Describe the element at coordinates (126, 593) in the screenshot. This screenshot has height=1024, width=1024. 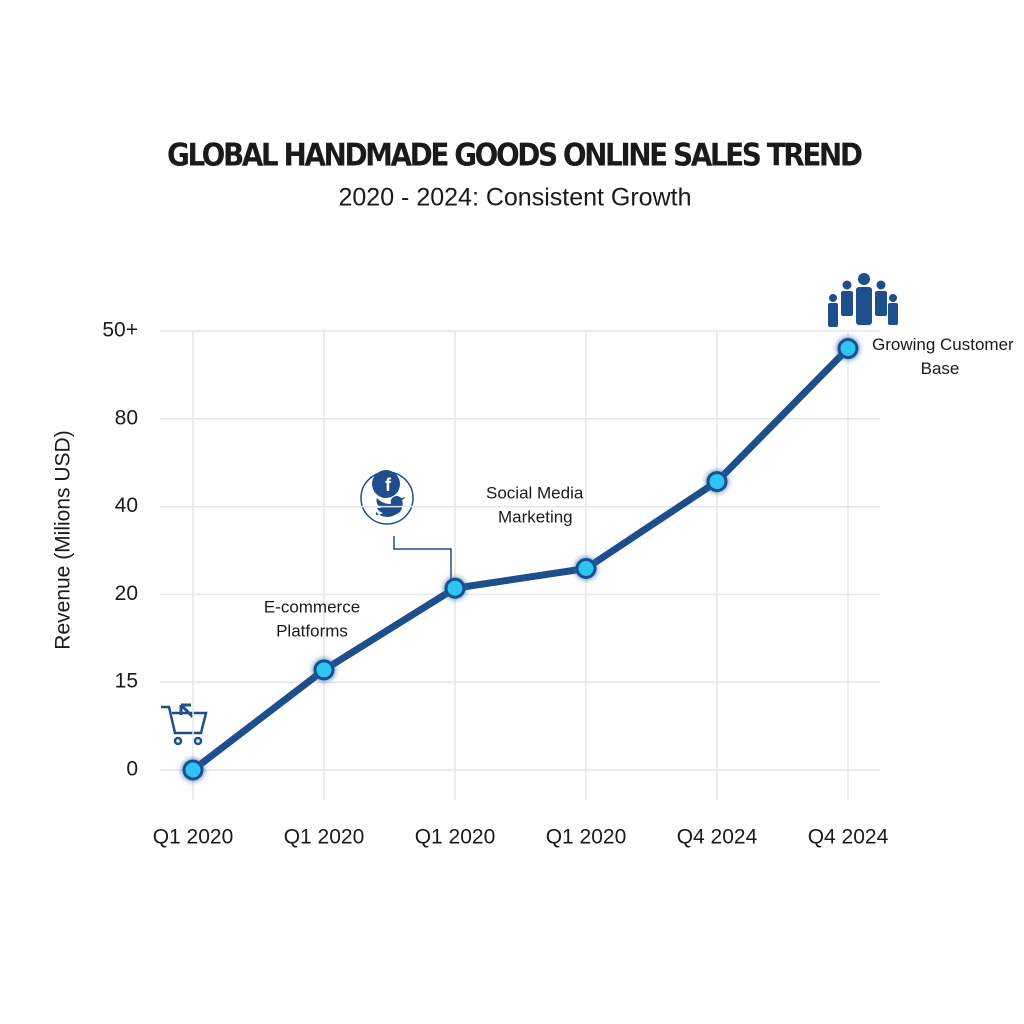
I see `y-tick-label: 20` at that location.